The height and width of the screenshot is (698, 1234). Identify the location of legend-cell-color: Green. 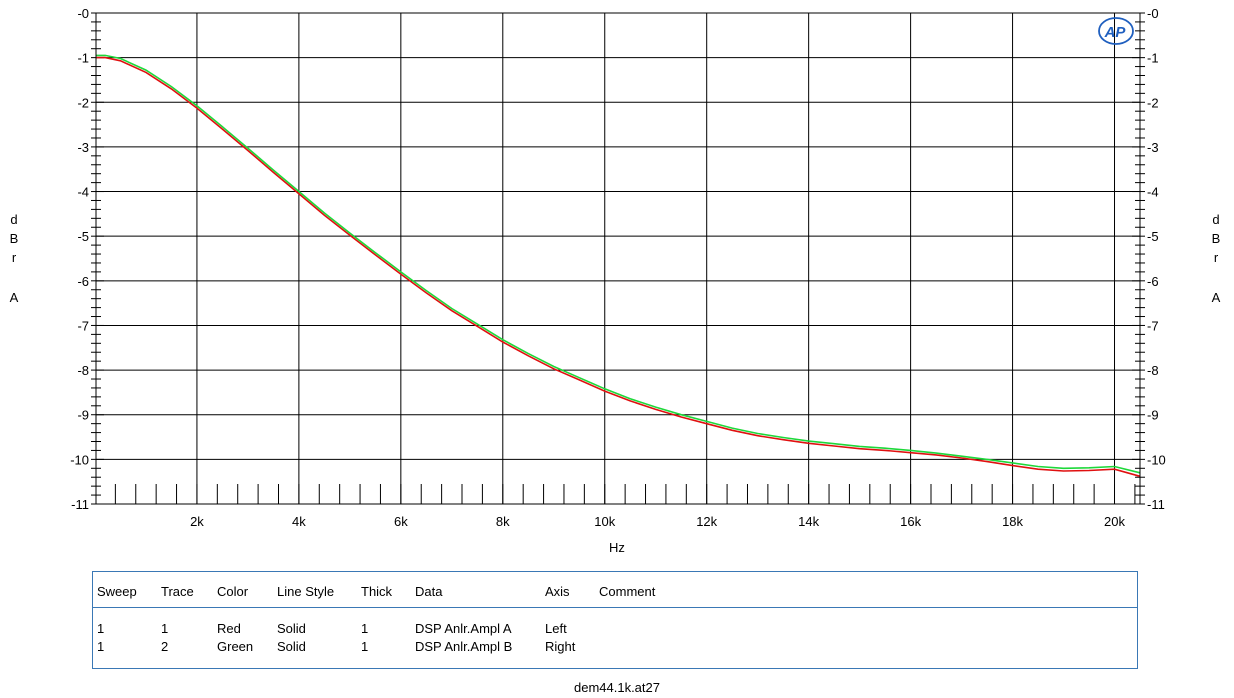
(235, 646).